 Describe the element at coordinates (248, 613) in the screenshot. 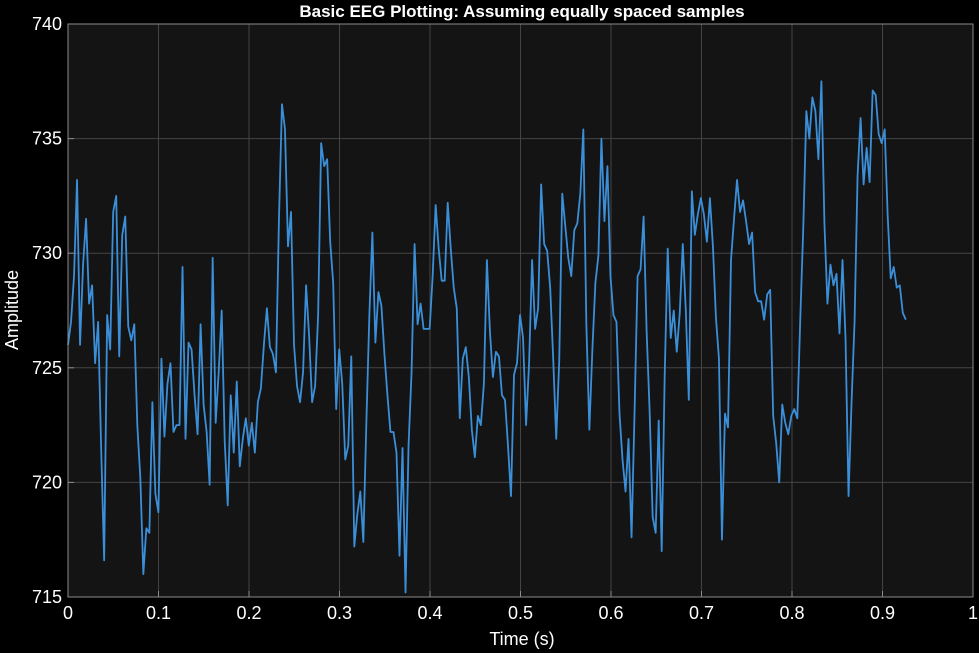

I see `x-tick-label: 0.2` at that location.